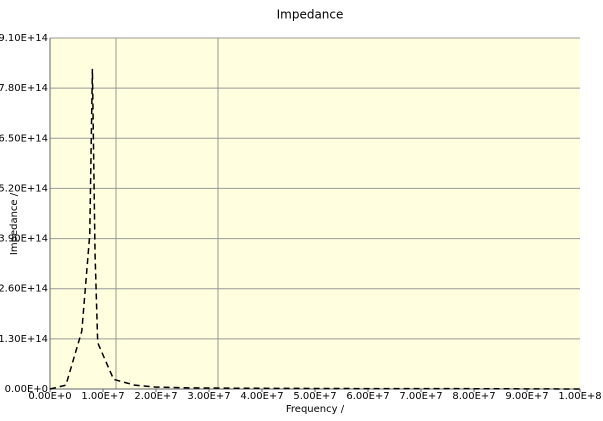 Image resolution: width=603 pixels, height=421 pixels. I want to click on x-tick-label: 7.00E+7, so click(420, 396).